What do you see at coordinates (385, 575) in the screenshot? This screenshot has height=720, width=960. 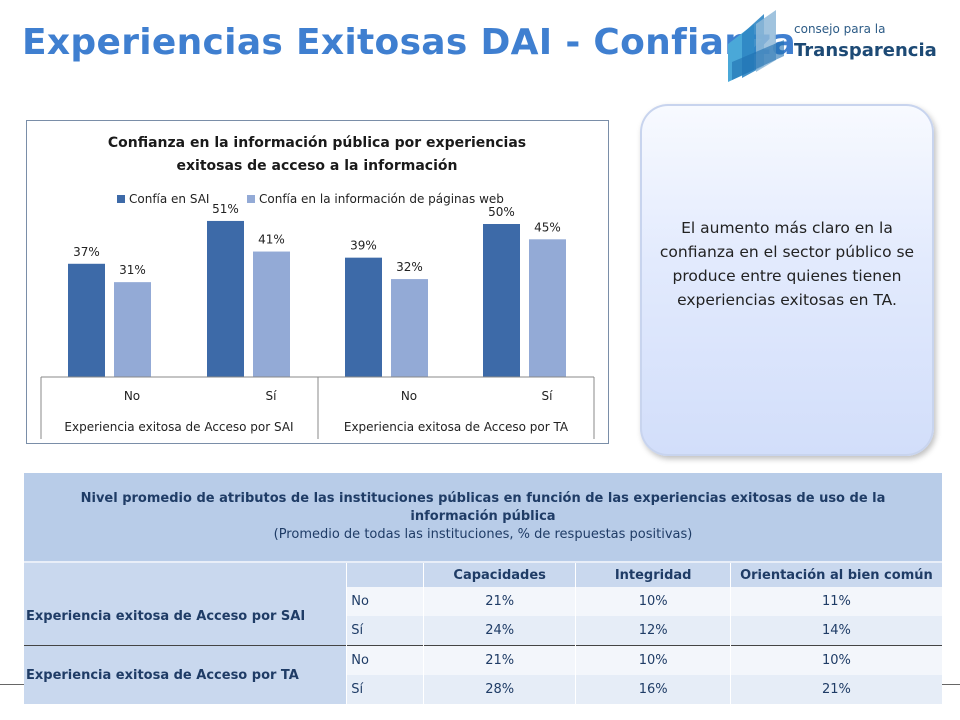 I see `table-level-header` at bounding box center [385, 575].